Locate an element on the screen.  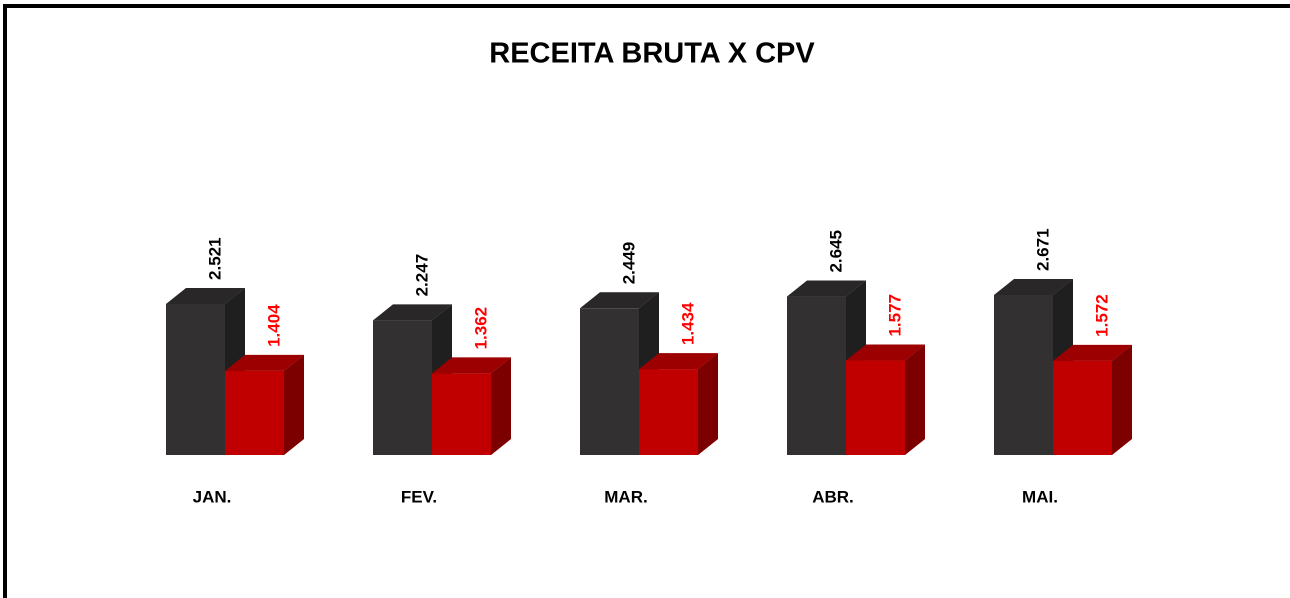
x-tick-label: JAN. is located at coordinates (212, 496).